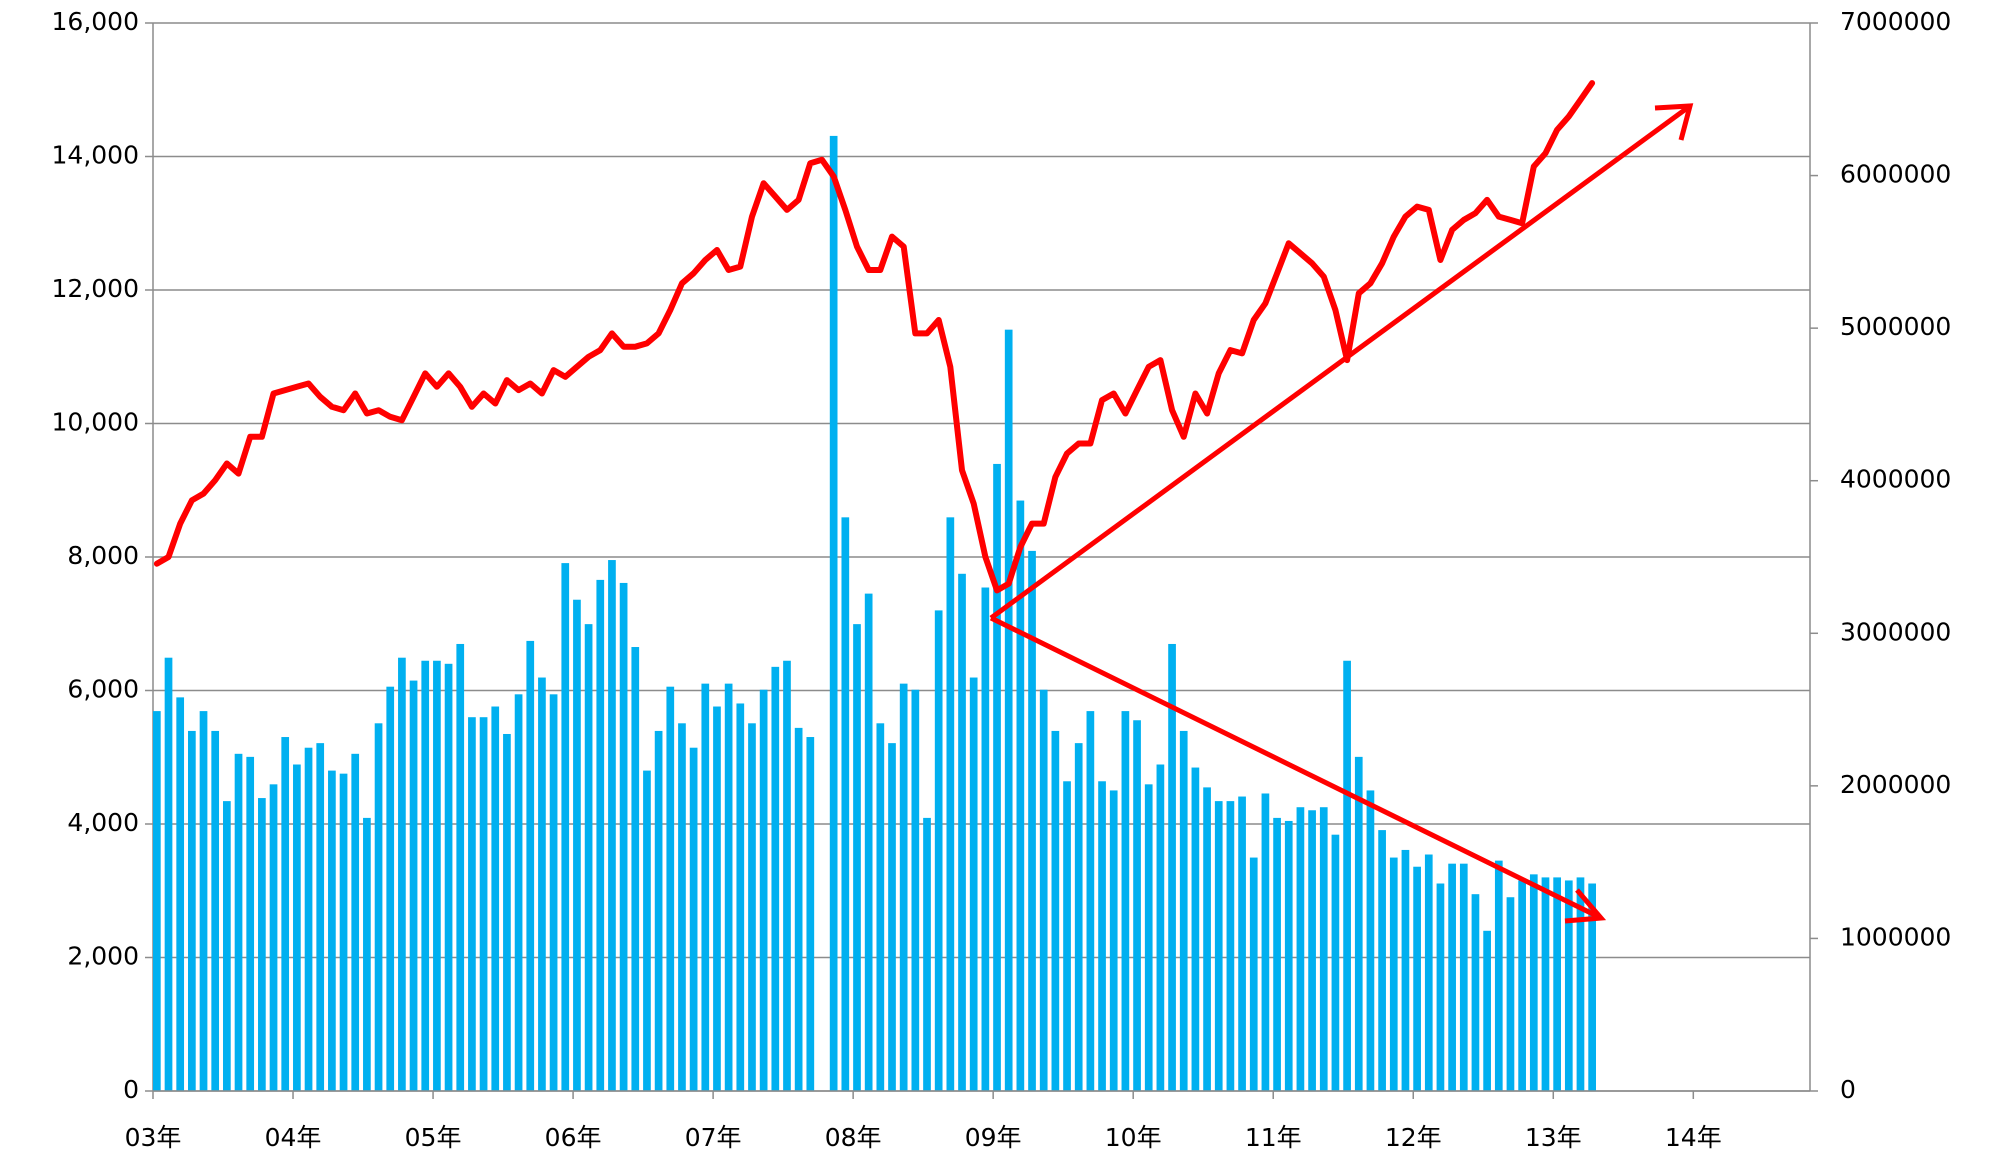 The height and width of the screenshot is (1161, 2005). Describe the element at coordinates (103, 822) in the screenshot. I see `y-tick-label: 4,000` at that location.